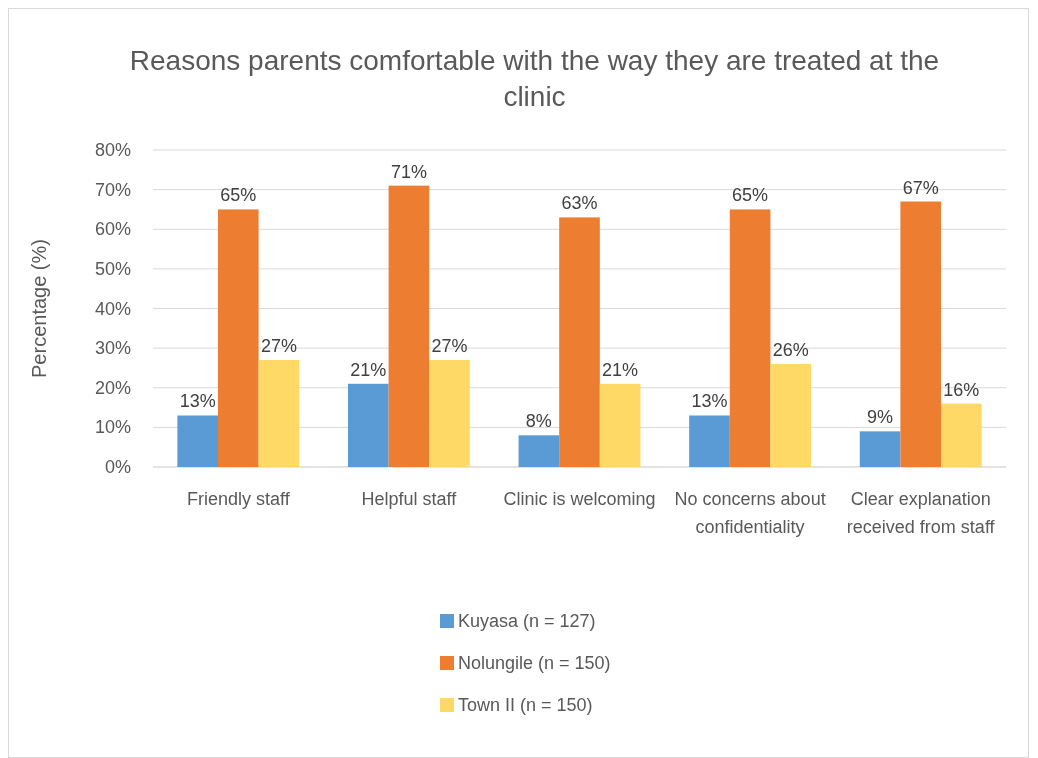  Describe the element at coordinates (920, 187) in the screenshot. I see `data-label: 67%` at that location.